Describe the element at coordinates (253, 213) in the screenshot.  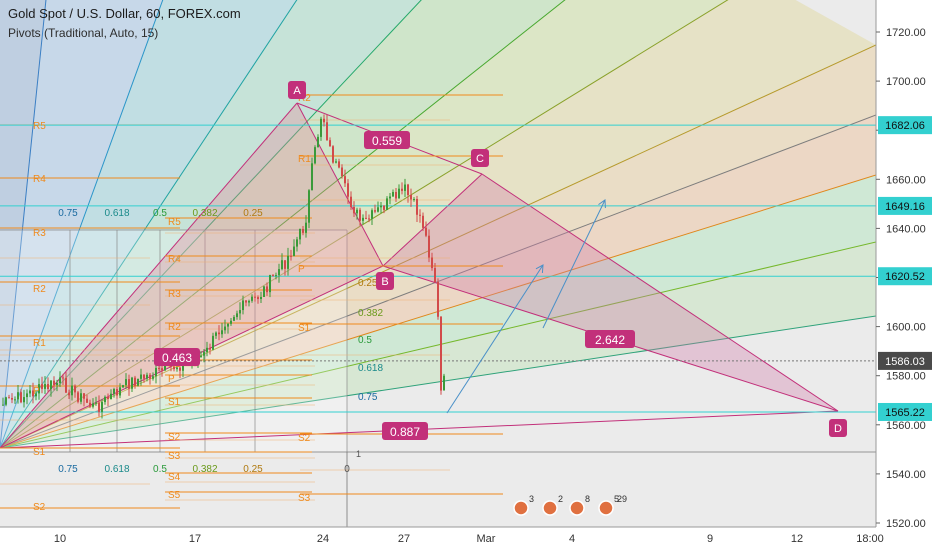
I see `fib-level-label: 0.25` at that location.